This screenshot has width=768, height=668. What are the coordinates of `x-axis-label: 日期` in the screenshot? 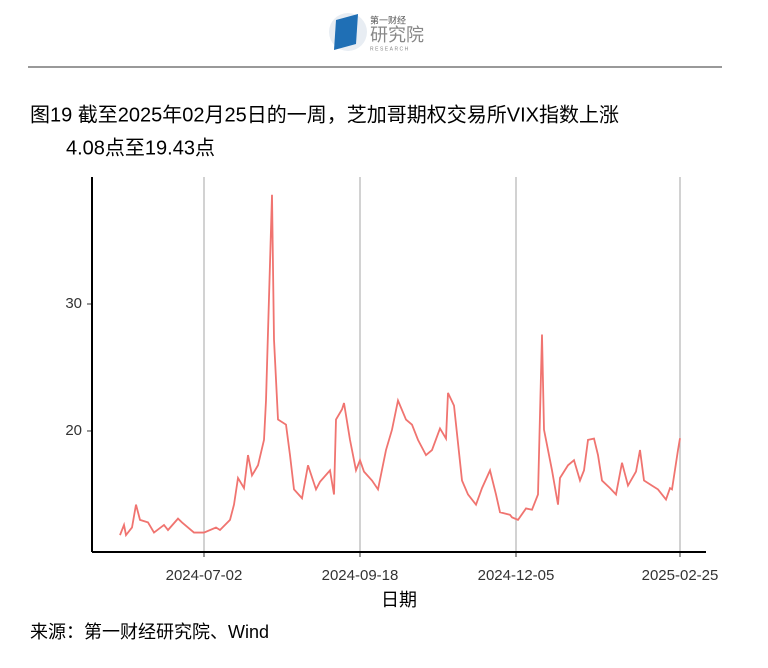 It's located at (399, 600).